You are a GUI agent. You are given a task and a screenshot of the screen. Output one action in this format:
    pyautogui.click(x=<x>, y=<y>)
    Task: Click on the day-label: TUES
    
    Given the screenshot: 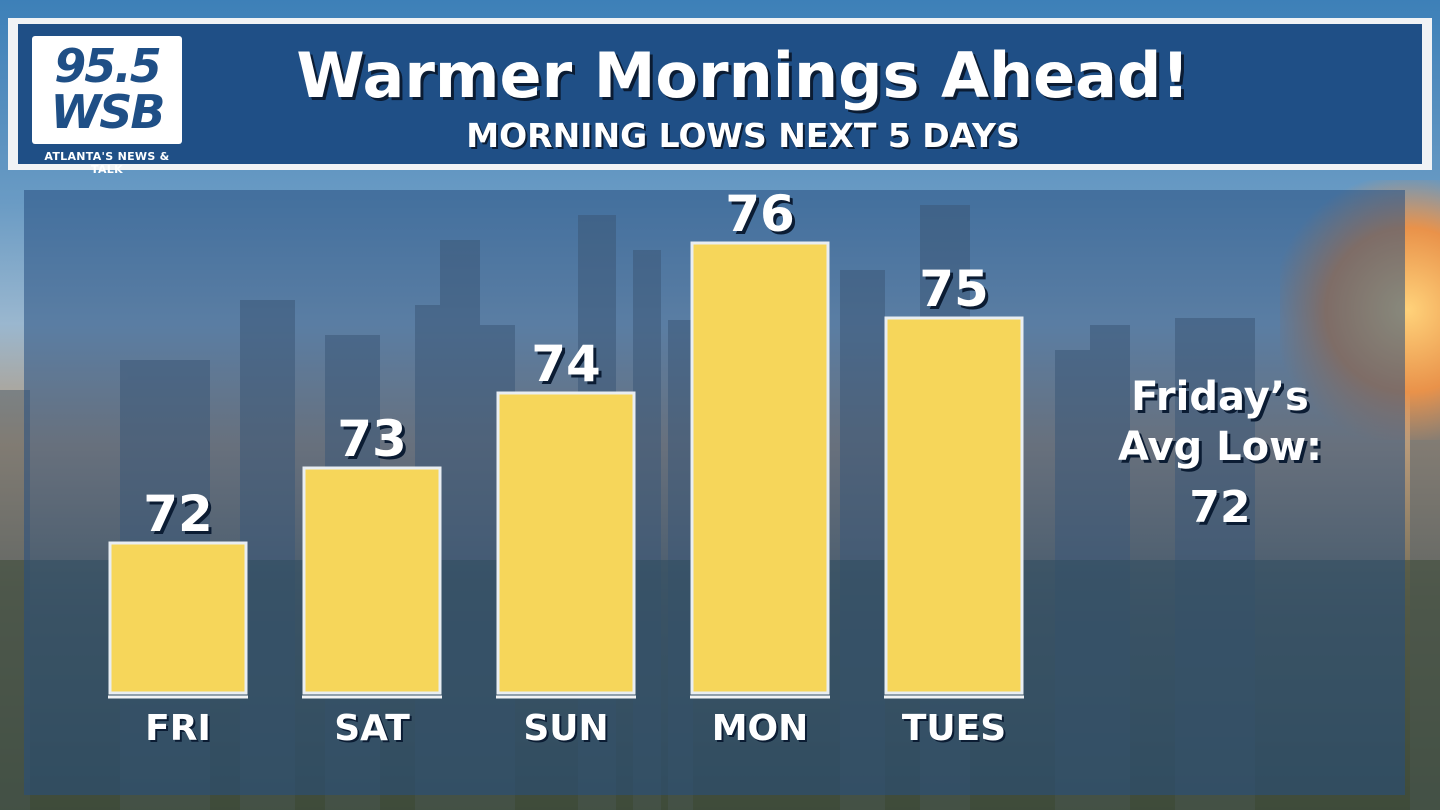 What is the action you would take?
    pyautogui.click(x=954, y=728)
    